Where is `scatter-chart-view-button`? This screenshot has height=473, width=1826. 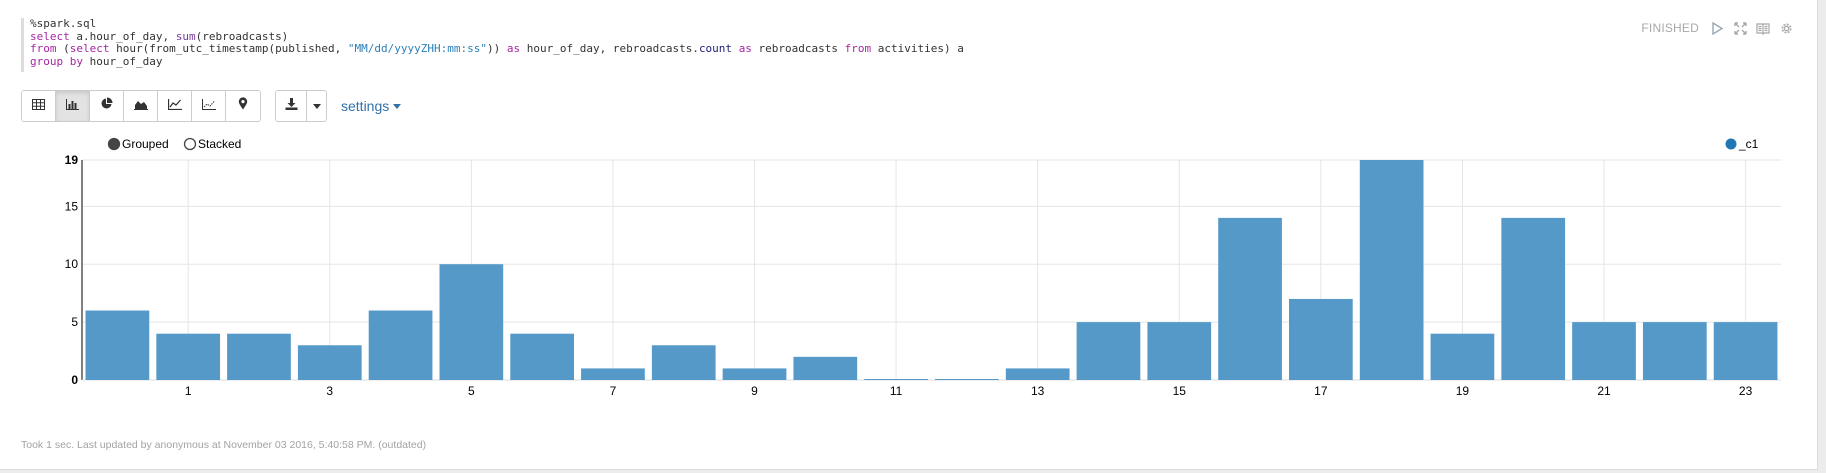 scatter-chart-view-button is located at coordinates (209, 106).